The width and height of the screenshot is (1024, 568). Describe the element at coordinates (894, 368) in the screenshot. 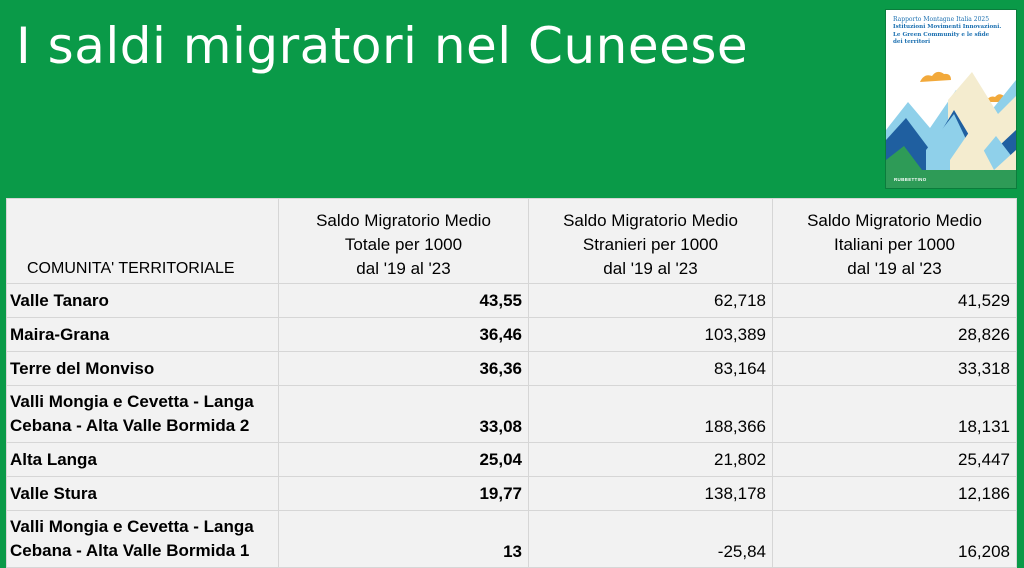

I see `value-italians: 33,318` at that location.